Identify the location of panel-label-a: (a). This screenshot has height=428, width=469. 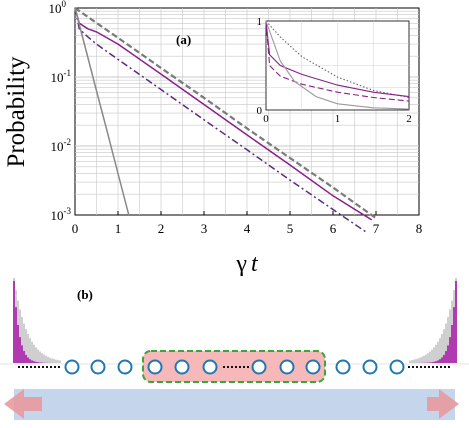
(183, 39).